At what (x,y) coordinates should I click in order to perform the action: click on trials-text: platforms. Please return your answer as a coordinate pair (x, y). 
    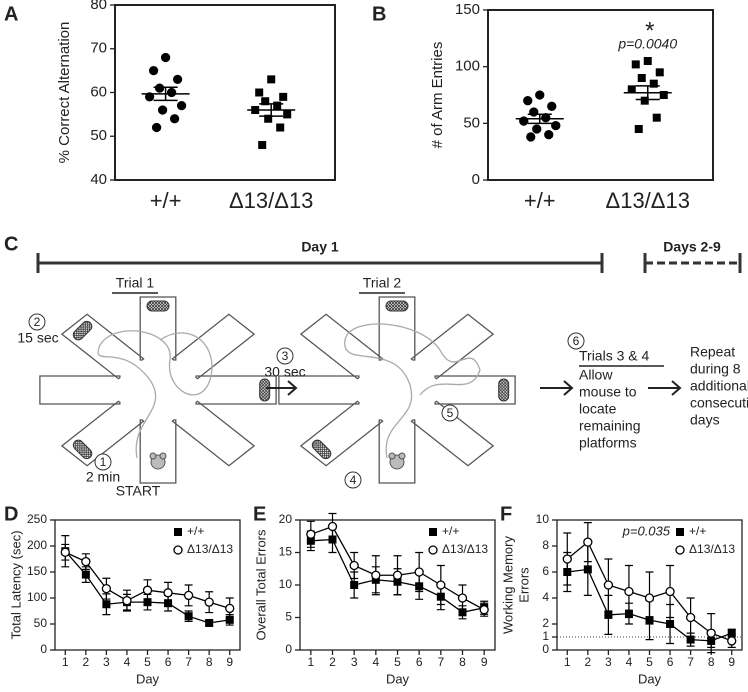
    Looking at the image, I should click on (608, 443).